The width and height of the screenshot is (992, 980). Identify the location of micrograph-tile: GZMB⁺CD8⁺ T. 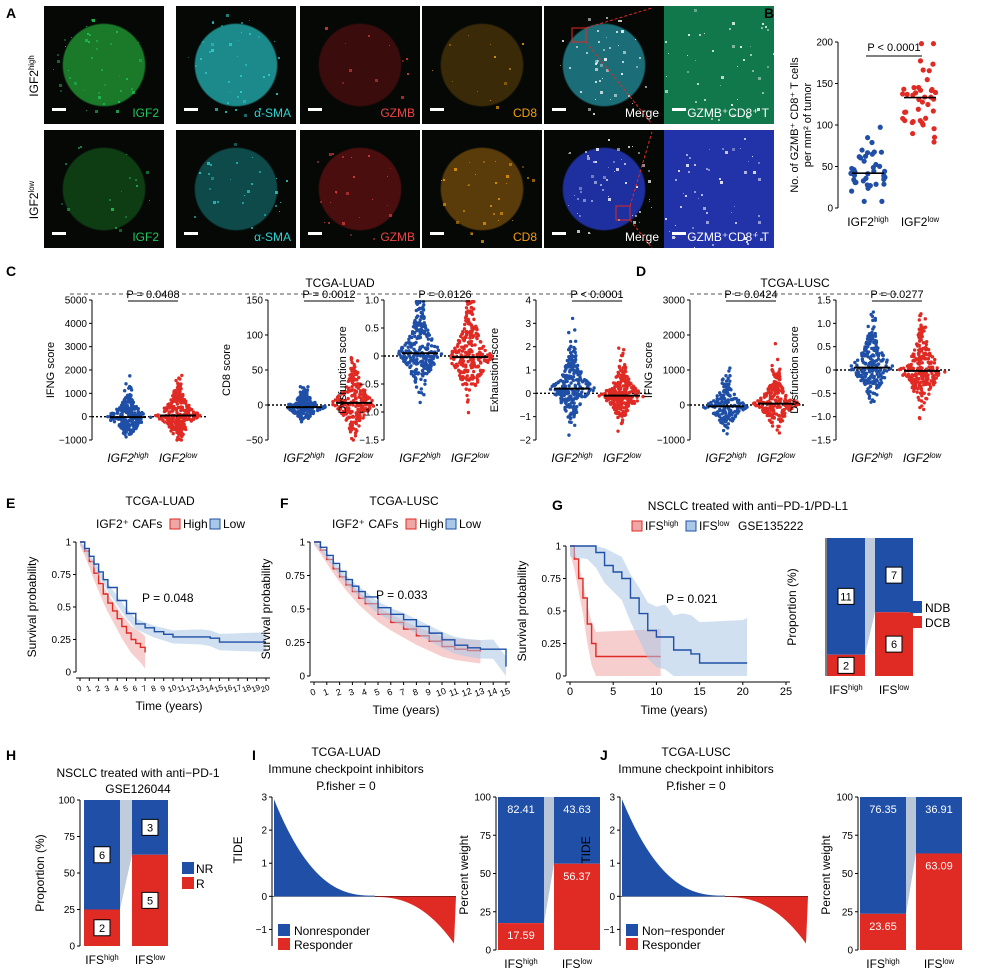
(719, 65).